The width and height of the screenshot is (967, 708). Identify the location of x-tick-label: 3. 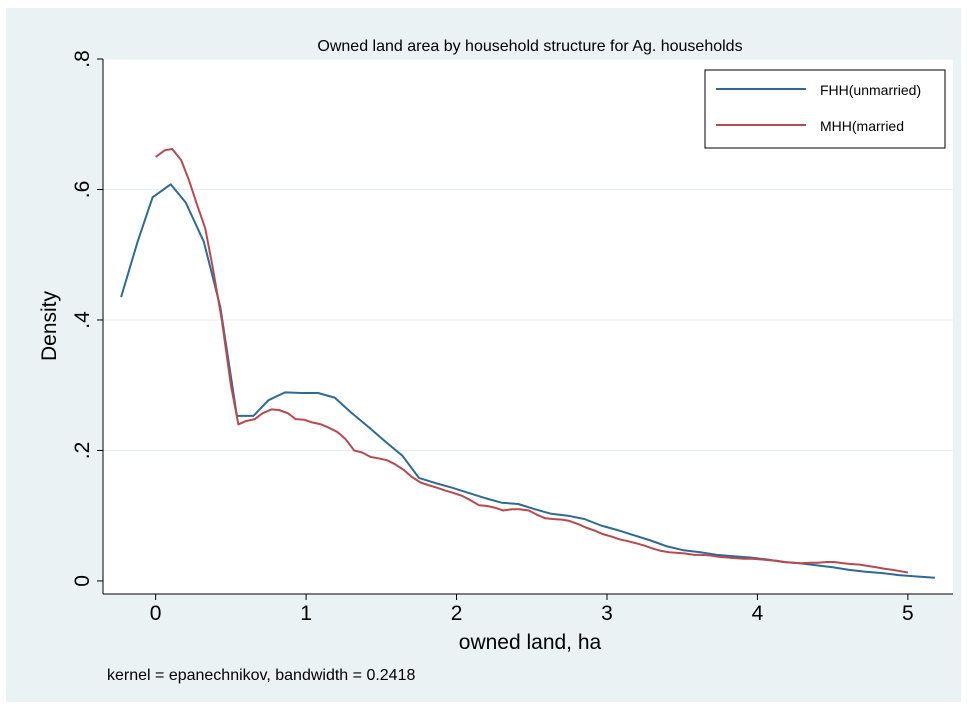
(607, 613).